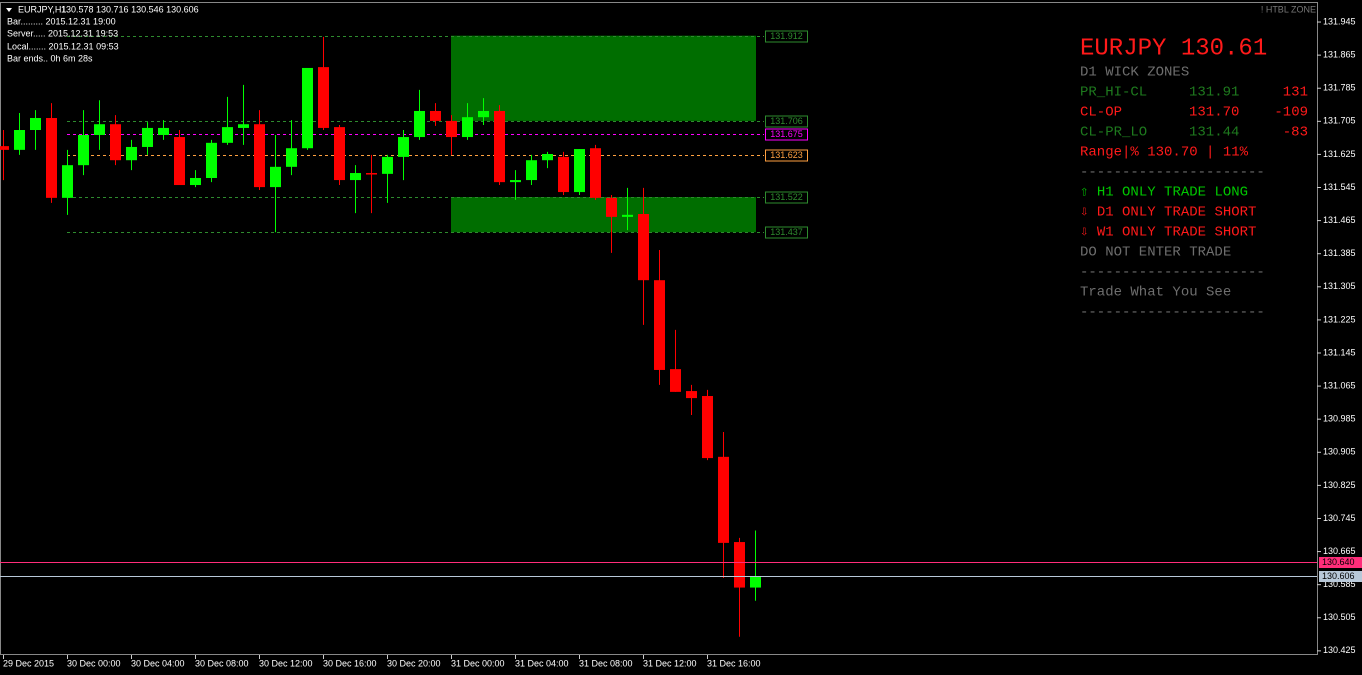  I want to click on signal: ⇩ W1 ONLY TRADE SHORT, so click(1168, 233).